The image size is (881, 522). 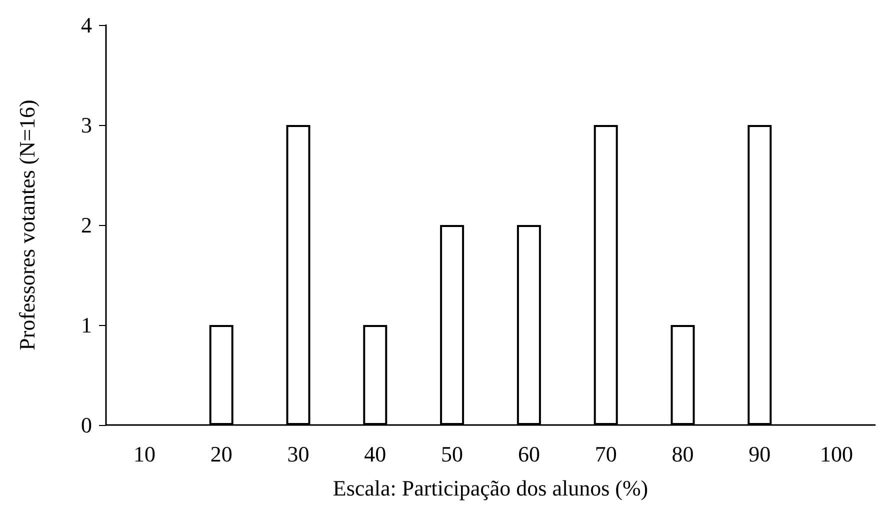 I want to click on y-tick-label: 3, so click(x=86, y=125).